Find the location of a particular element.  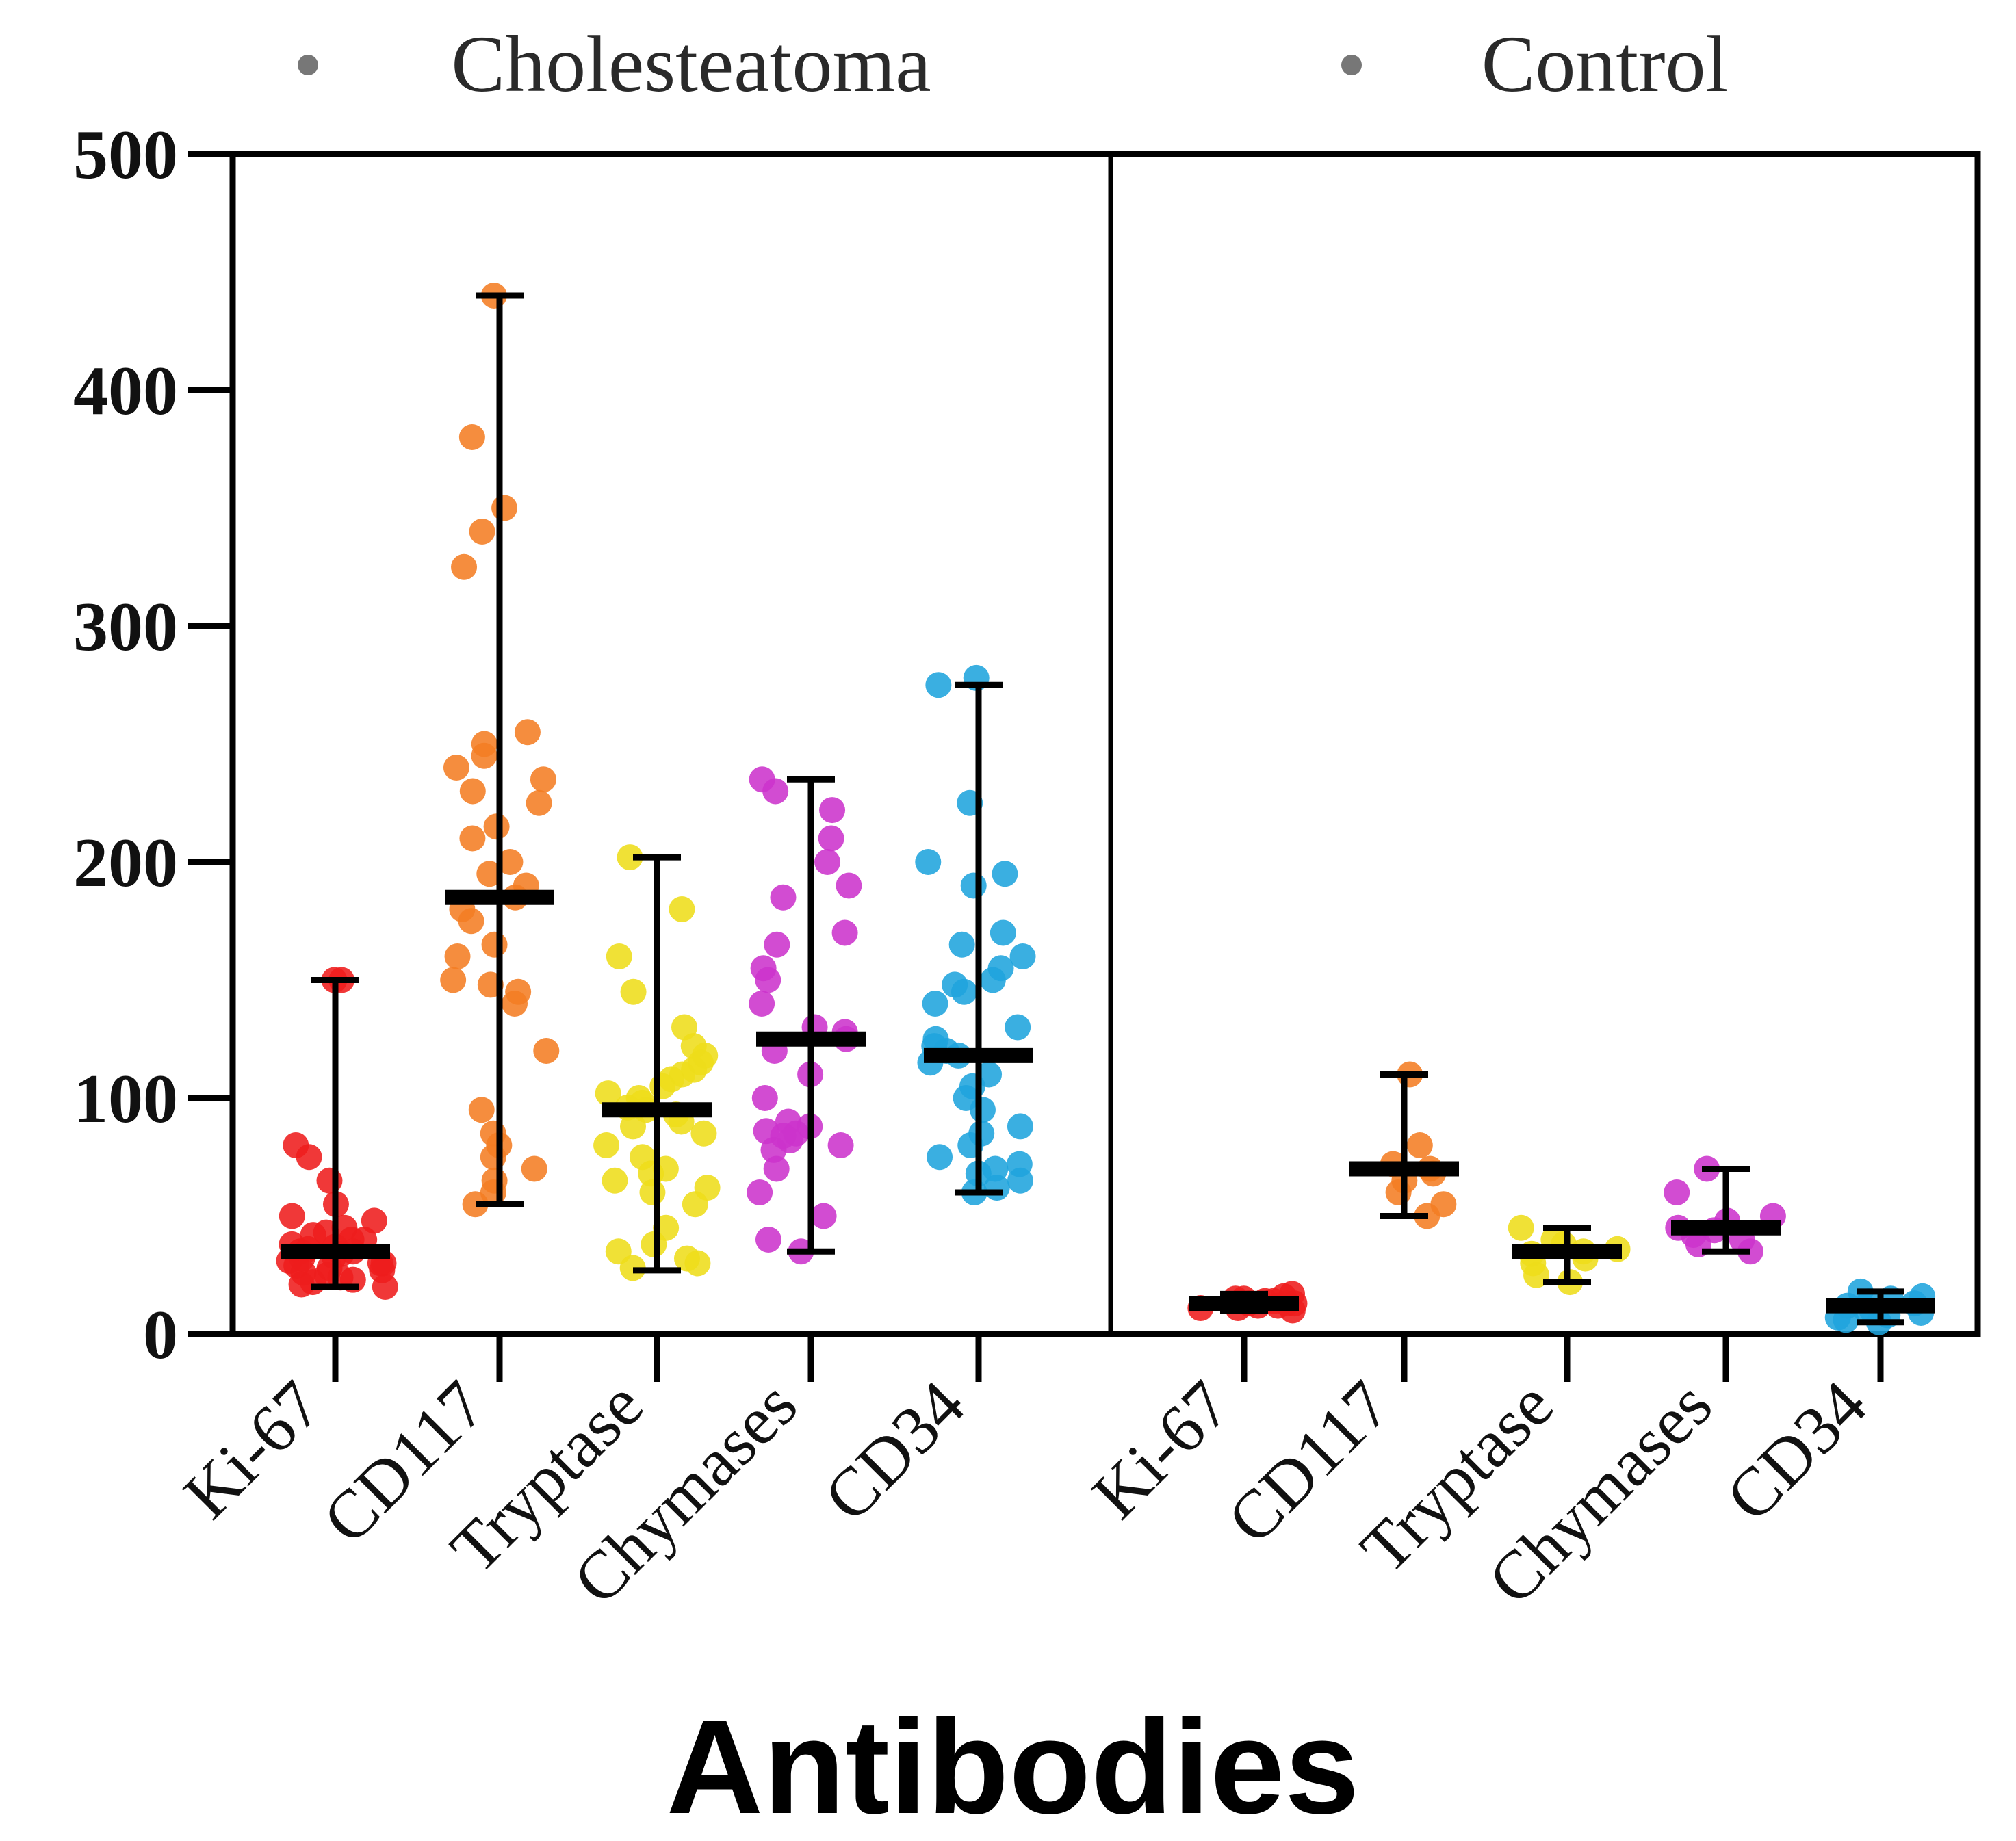

y-tick-label: 400 is located at coordinates (125, 391).